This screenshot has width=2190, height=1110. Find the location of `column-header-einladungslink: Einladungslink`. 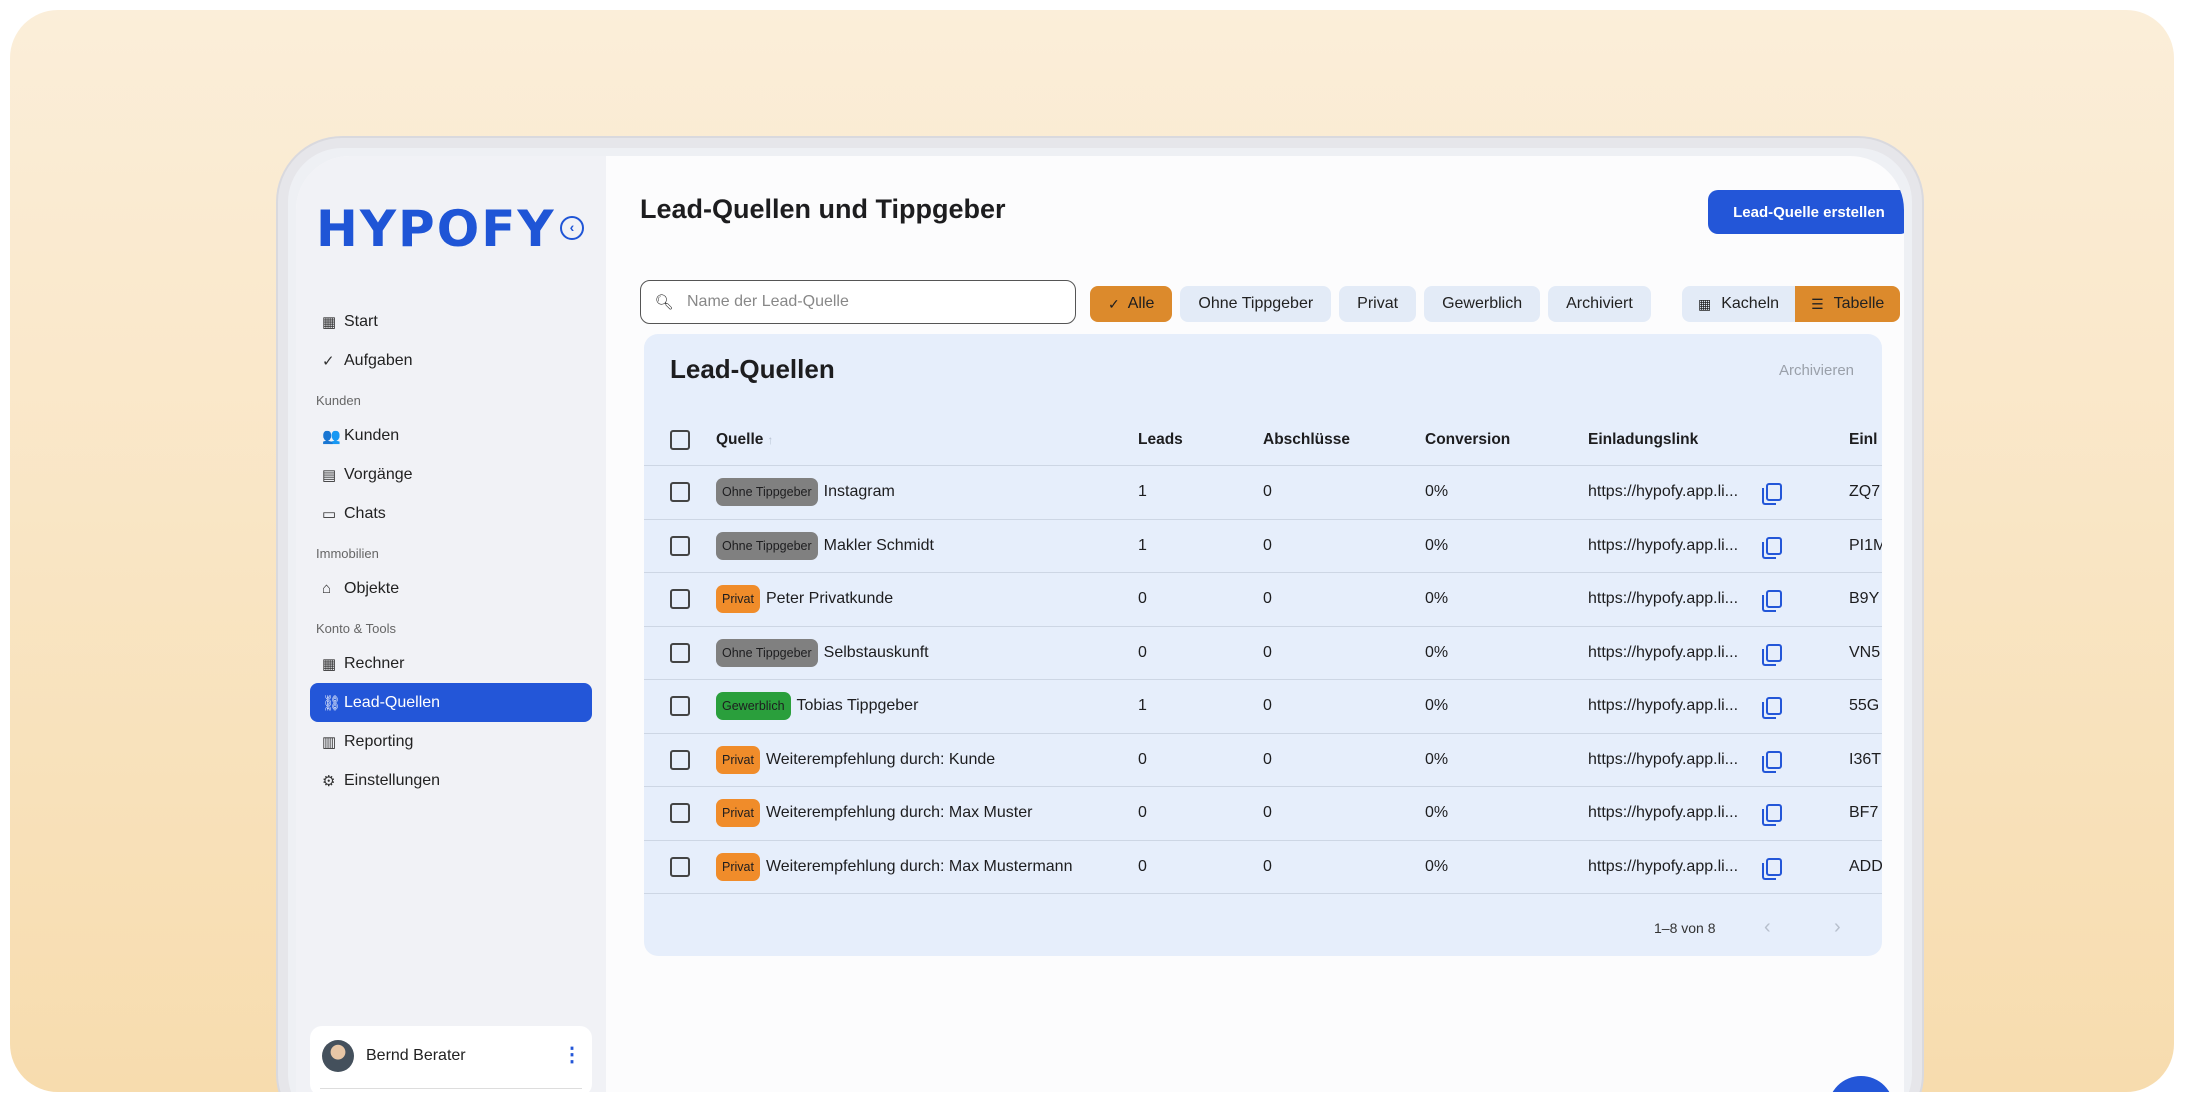

column-header-einladungslink: Einladungslink is located at coordinates (1643, 439).